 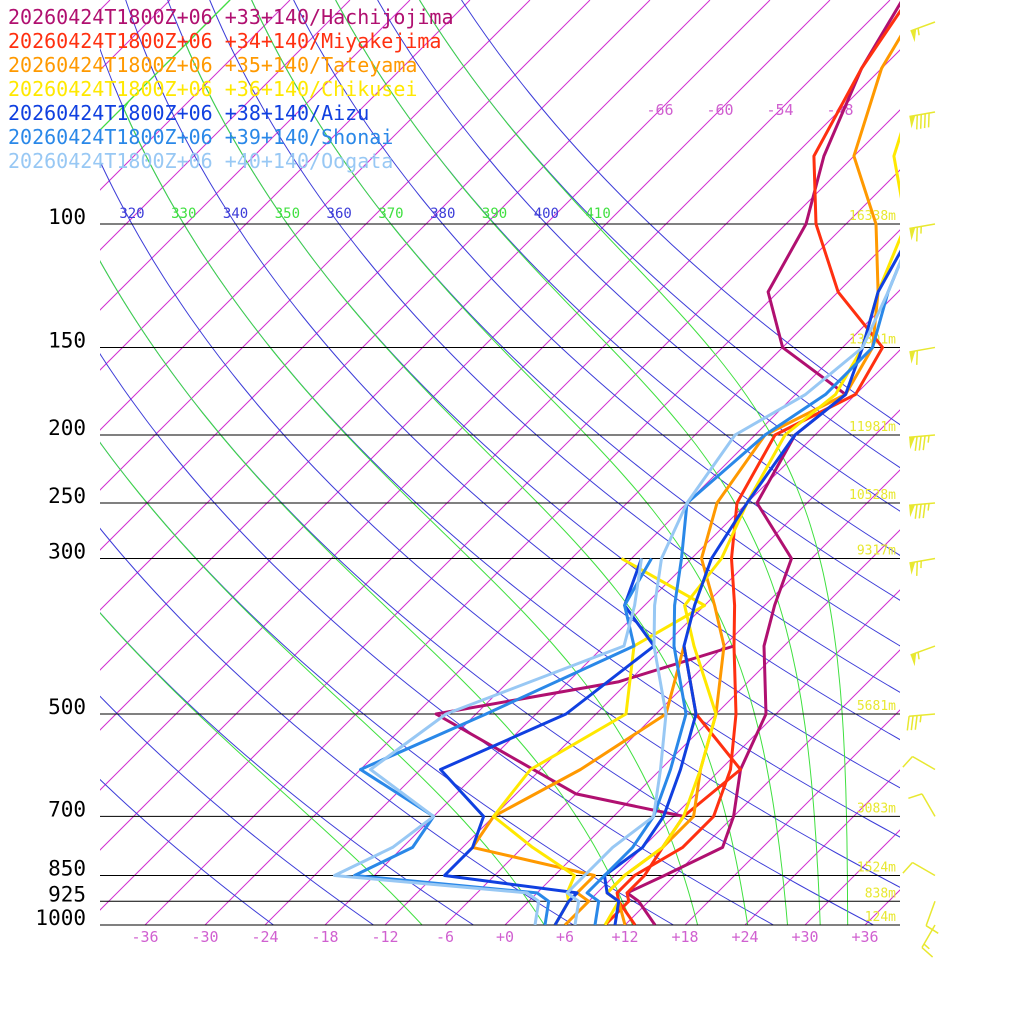 I want to click on pressure-label: 200, so click(x=67, y=428).